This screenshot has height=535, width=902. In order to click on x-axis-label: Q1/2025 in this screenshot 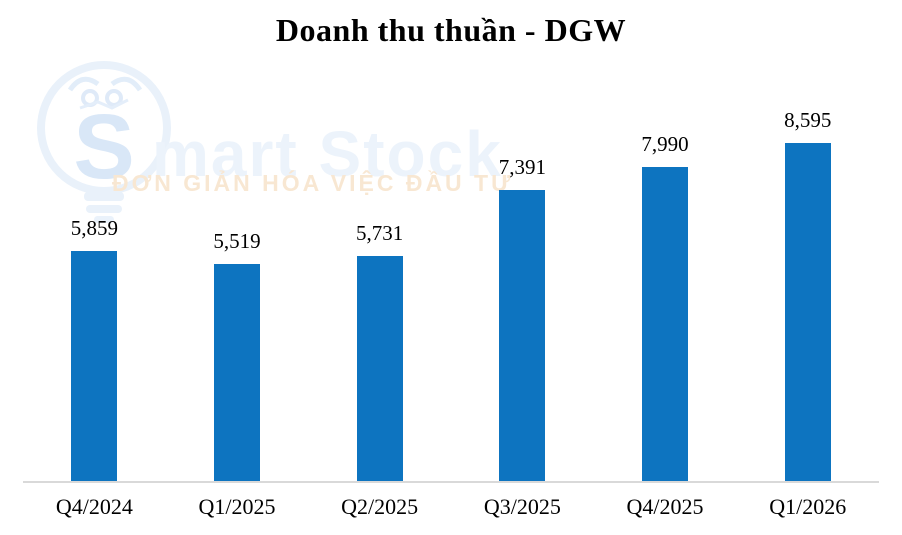, I will do `click(237, 506)`.